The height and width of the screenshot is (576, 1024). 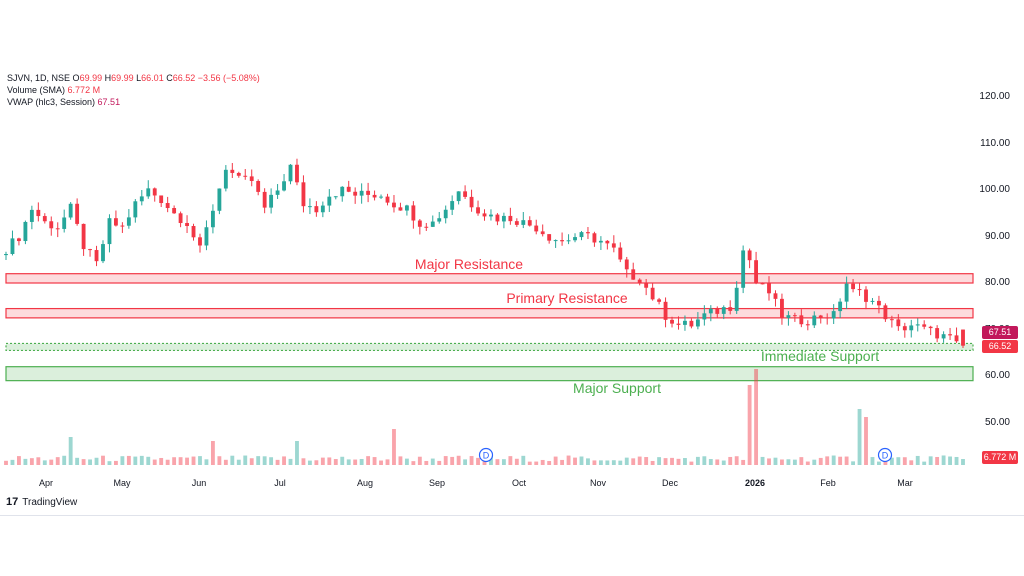 I want to click on dividend-marker-label: D, so click(x=885, y=456).